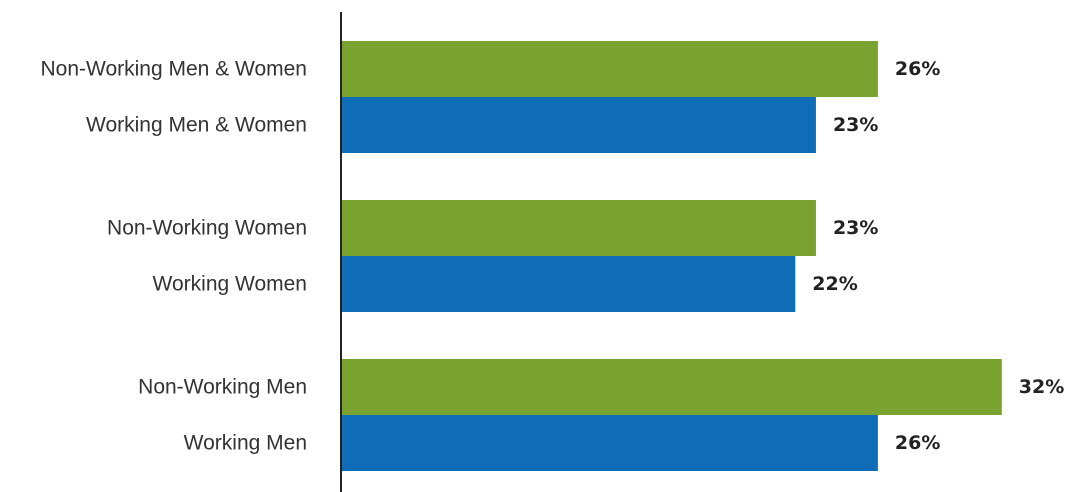  What do you see at coordinates (174, 69) in the screenshot?
I see `category-label: Non-Working Men & Women` at bounding box center [174, 69].